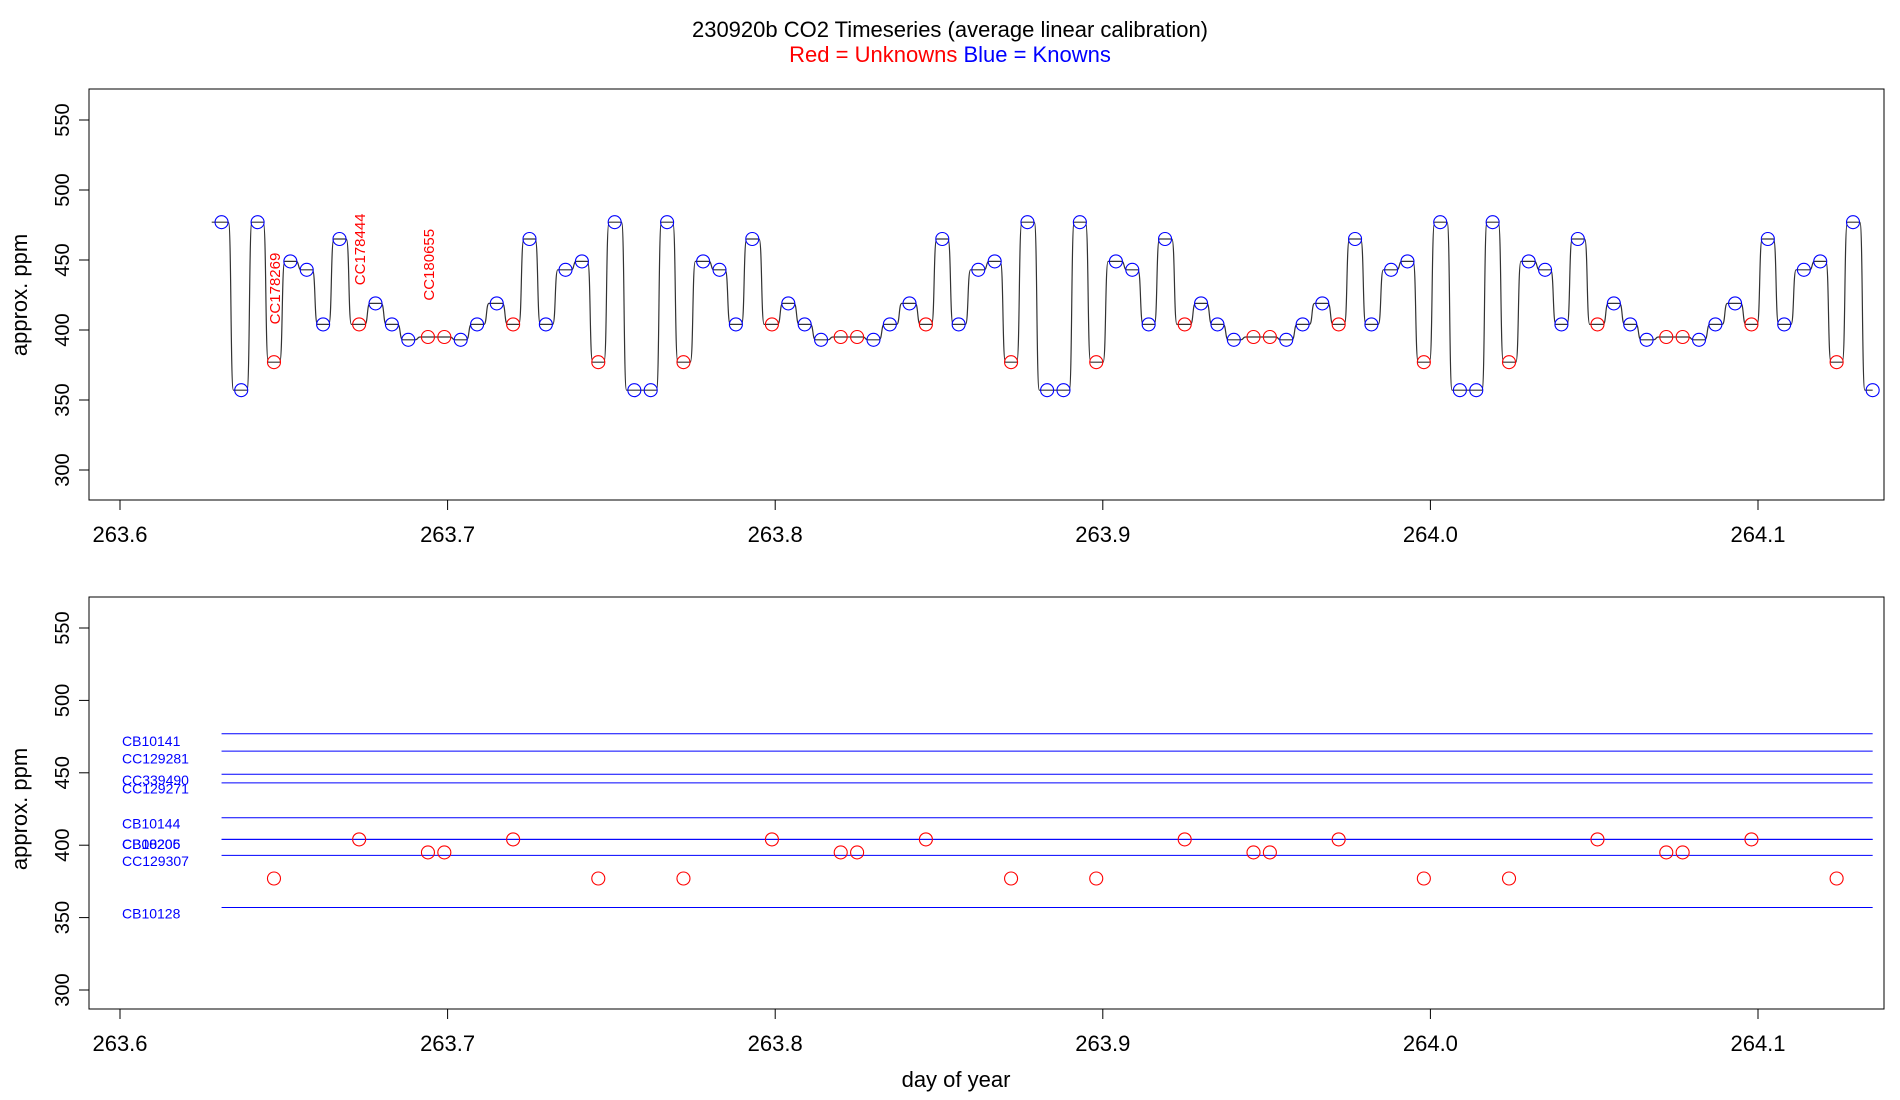 This screenshot has height=1100, width=1900. I want to click on y-tick-label: 350, so click(63, 917).